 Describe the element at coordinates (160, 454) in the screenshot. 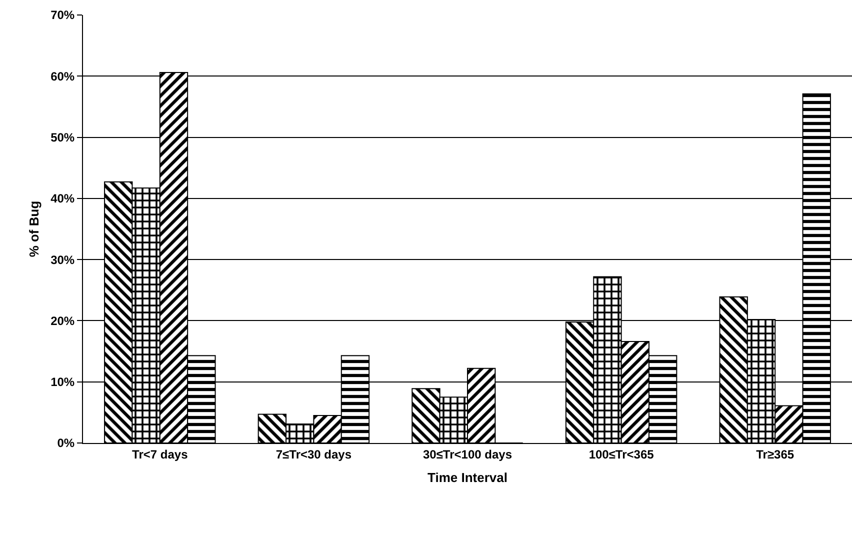

I see `x-tick-label: Tr<7 days` at that location.